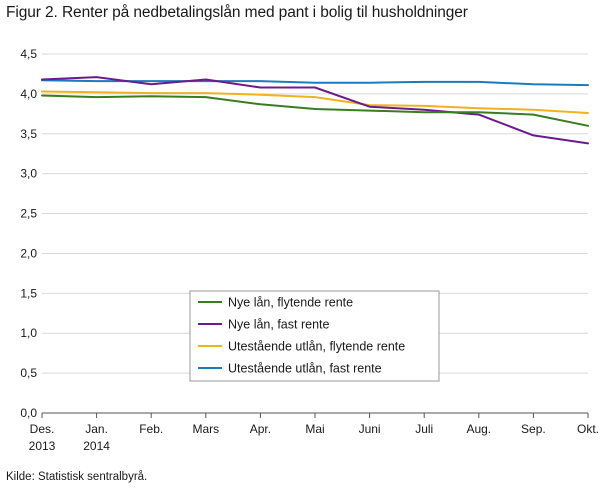 The width and height of the screenshot is (609, 488). Describe the element at coordinates (315, 415) in the screenshot. I see `axes` at that location.